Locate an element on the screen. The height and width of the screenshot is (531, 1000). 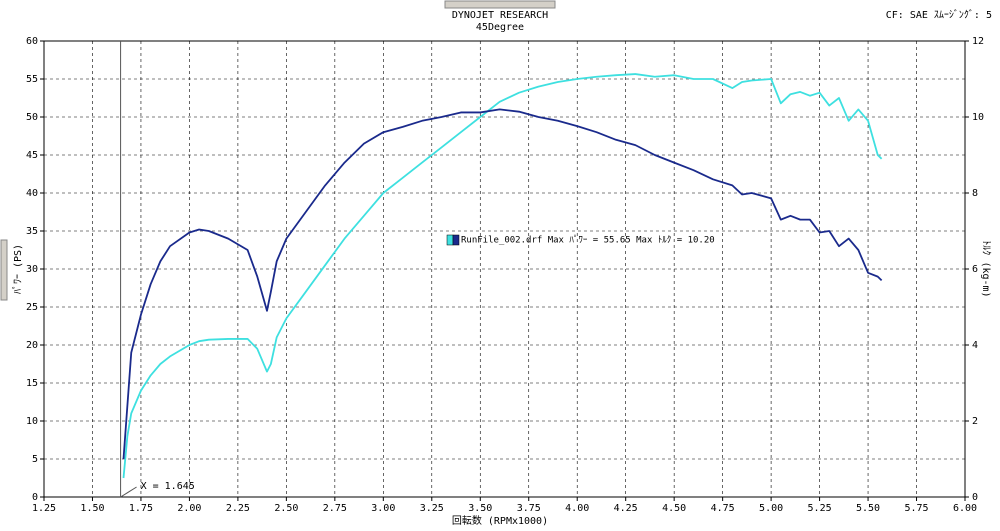
x-tick-label: 4.25 is located at coordinates (626, 508).